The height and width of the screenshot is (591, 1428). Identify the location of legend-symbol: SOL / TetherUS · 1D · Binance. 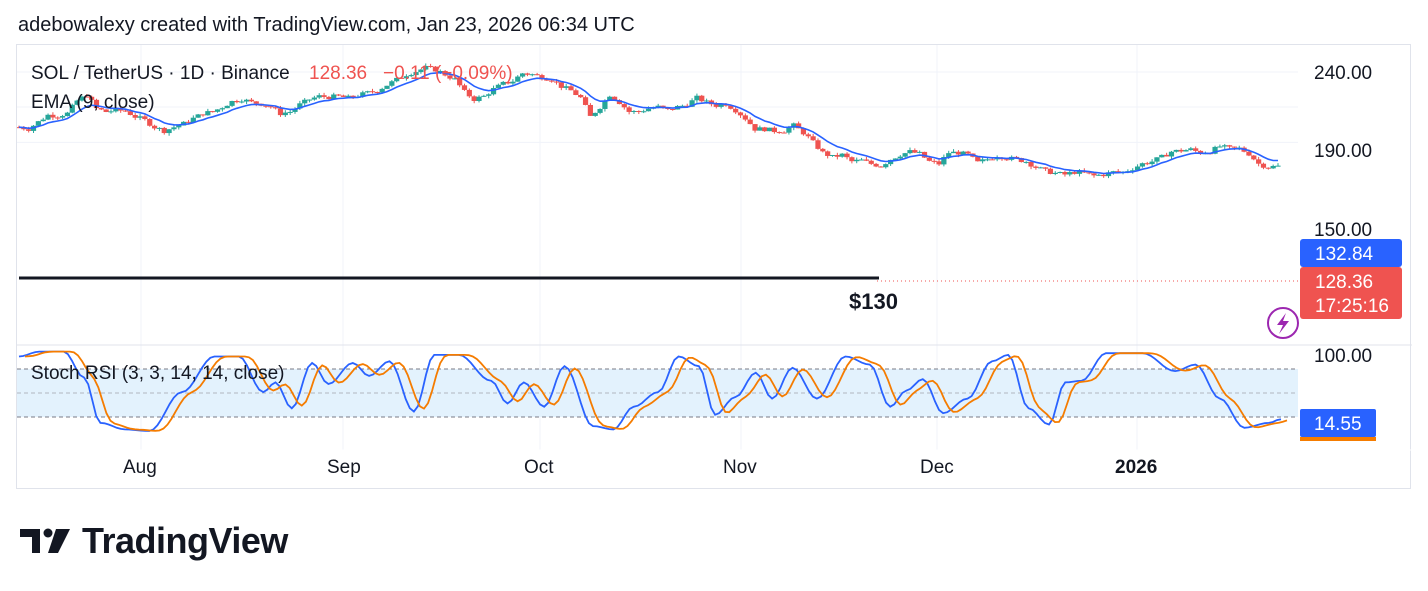
(160, 73).